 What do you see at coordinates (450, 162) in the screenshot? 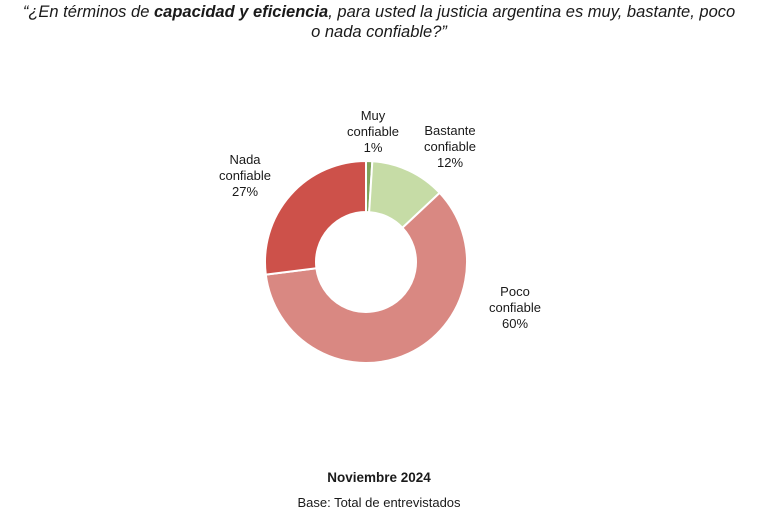
I see `slice-value-label: 12%` at bounding box center [450, 162].